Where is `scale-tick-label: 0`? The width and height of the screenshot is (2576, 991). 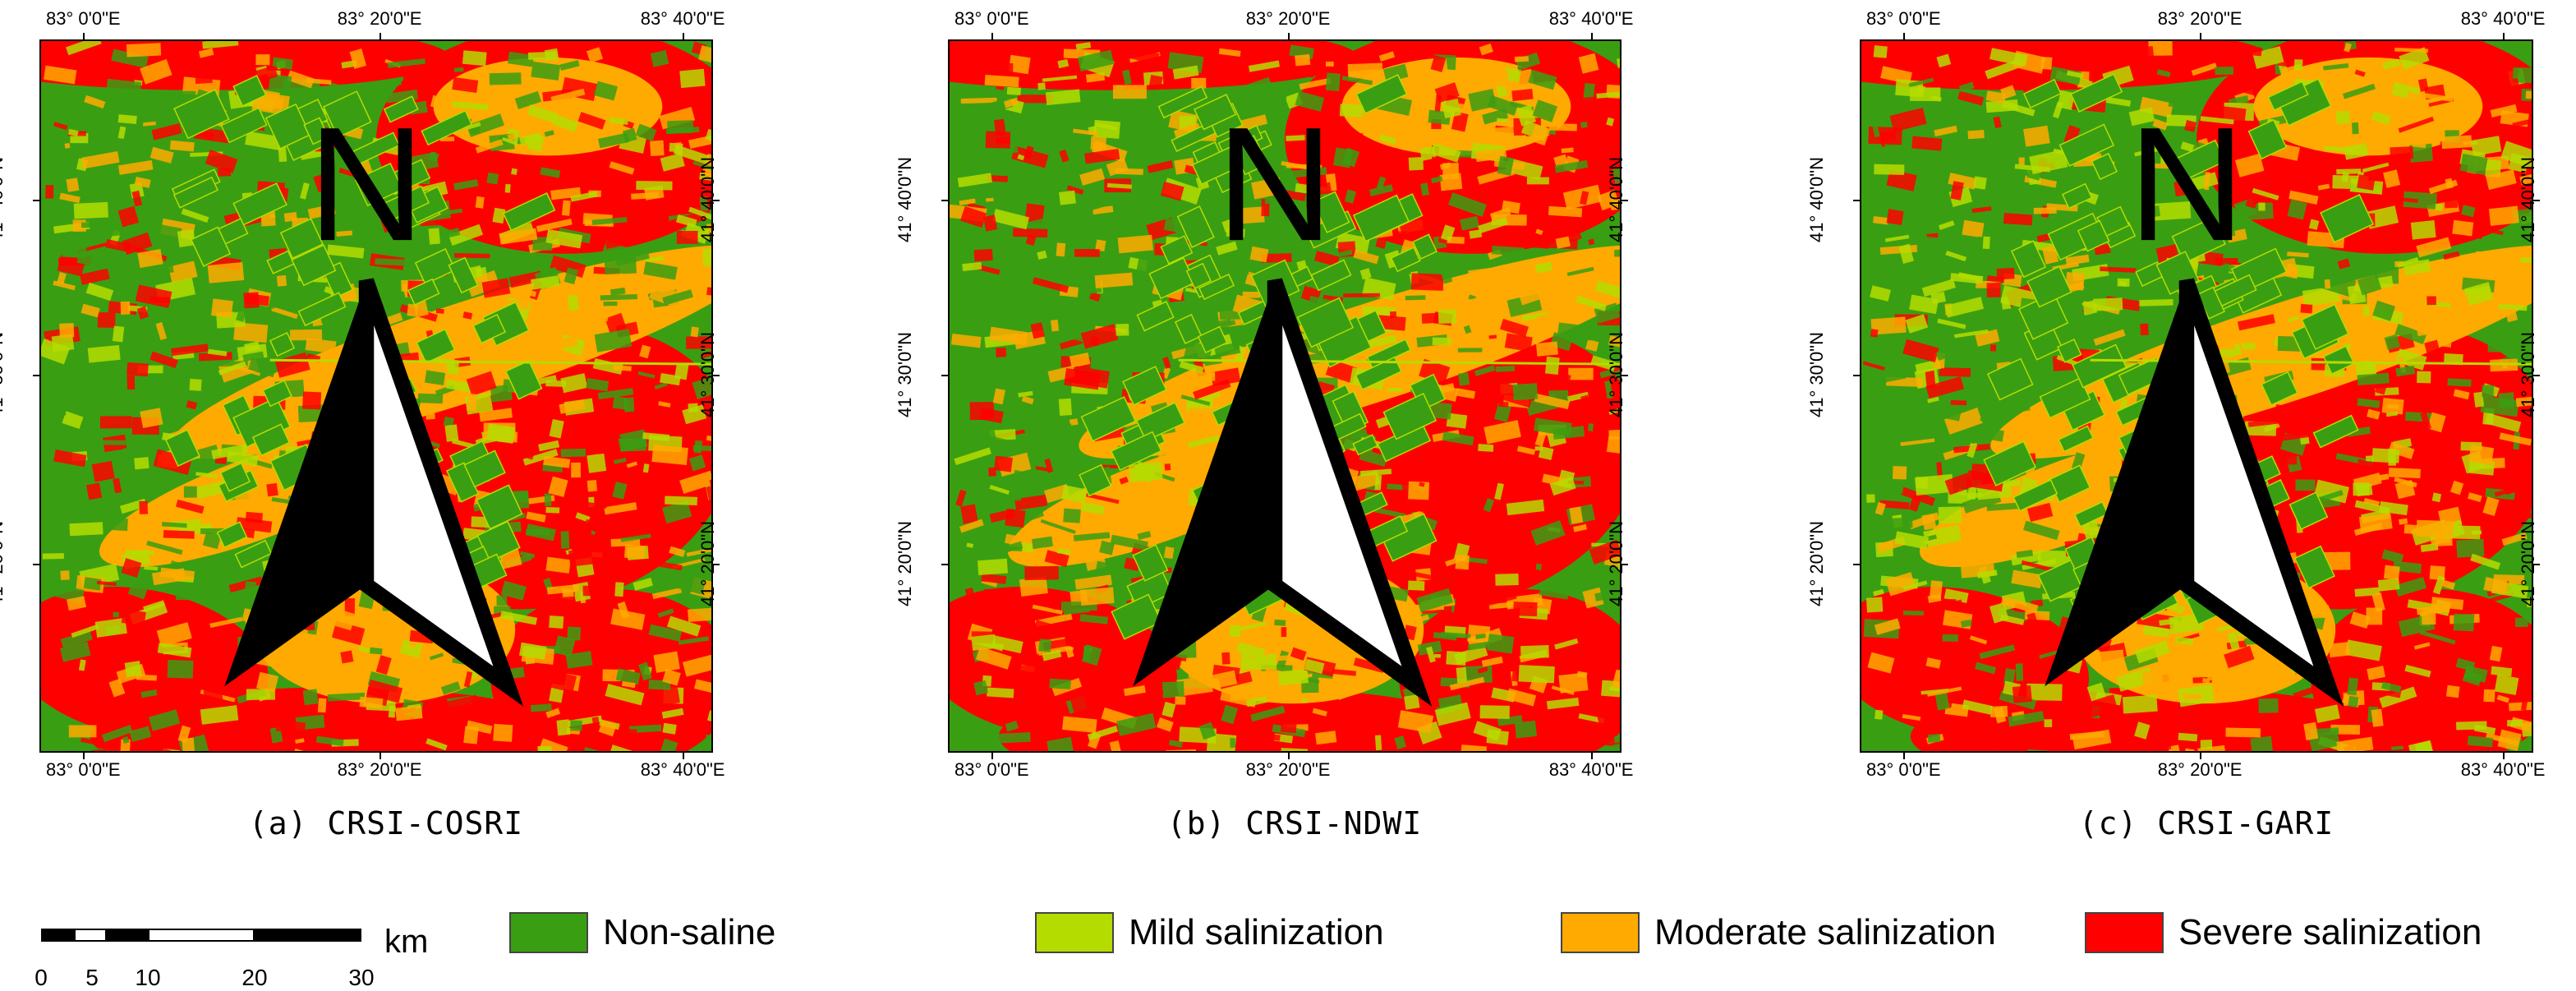
scale-tick-label: 0 is located at coordinates (41, 978).